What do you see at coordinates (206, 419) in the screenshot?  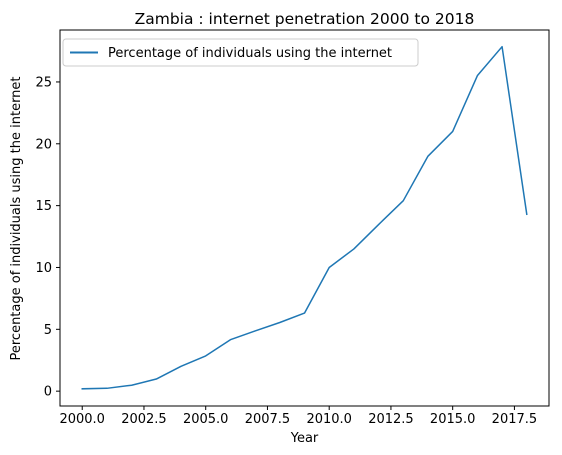 I see `x-tick-label: 2005.0` at bounding box center [206, 419].